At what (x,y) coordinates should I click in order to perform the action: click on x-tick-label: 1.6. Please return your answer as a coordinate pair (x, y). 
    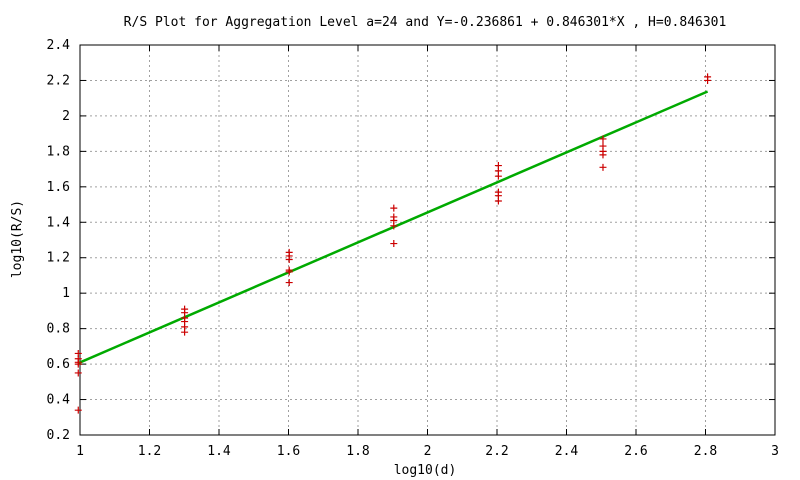
    Looking at the image, I should click on (288, 451).